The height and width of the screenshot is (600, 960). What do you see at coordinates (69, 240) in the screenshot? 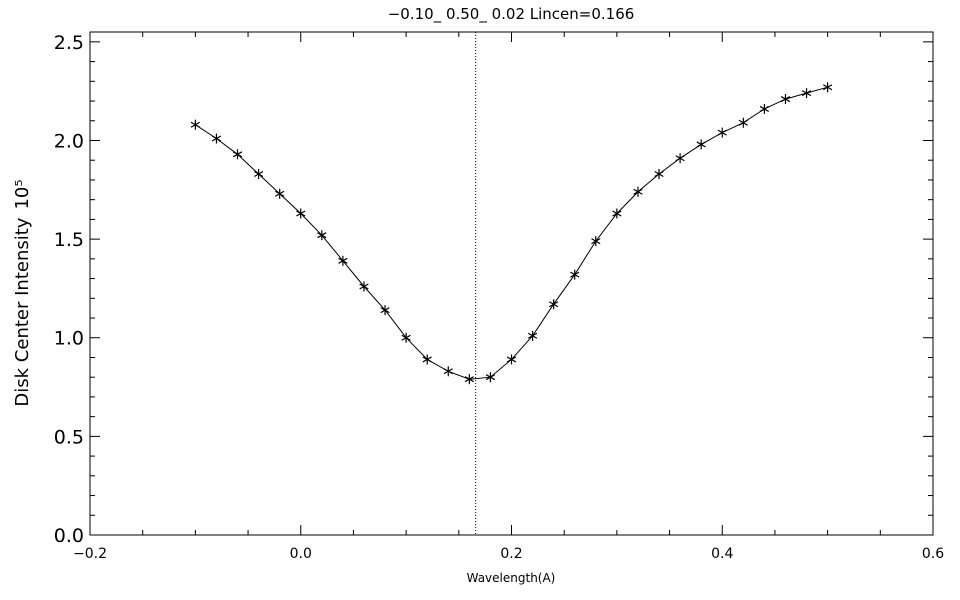
I see `y-tick-label: 1.5` at bounding box center [69, 240].